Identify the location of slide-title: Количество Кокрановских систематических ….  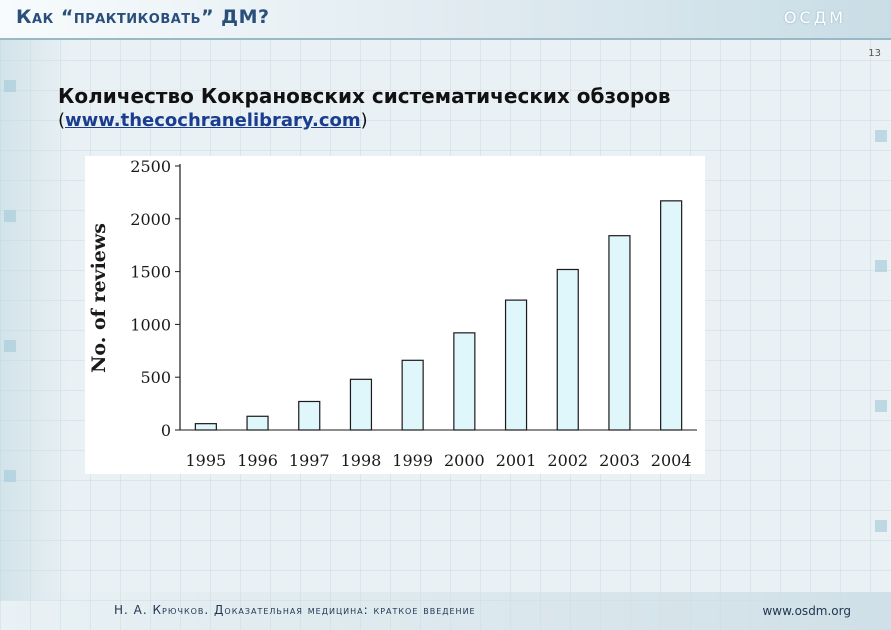
(364, 96).